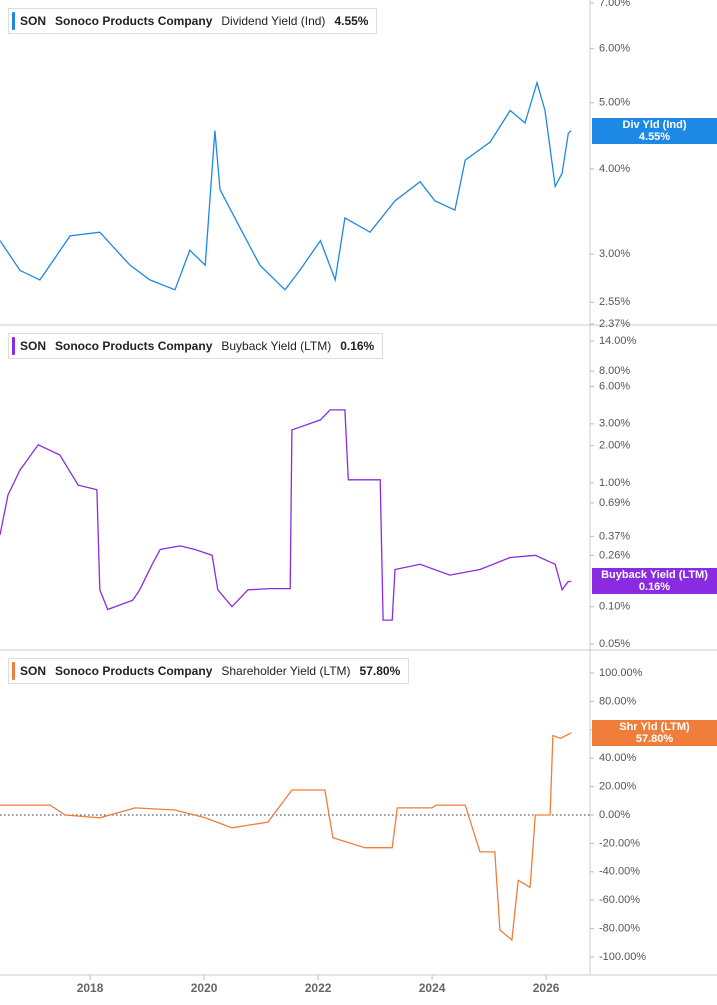 Image resolution: width=717 pixels, height=1005 pixels. What do you see at coordinates (286, 671) in the screenshot?
I see `legend-series: Shareholder Yield (LTM)` at bounding box center [286, 671].